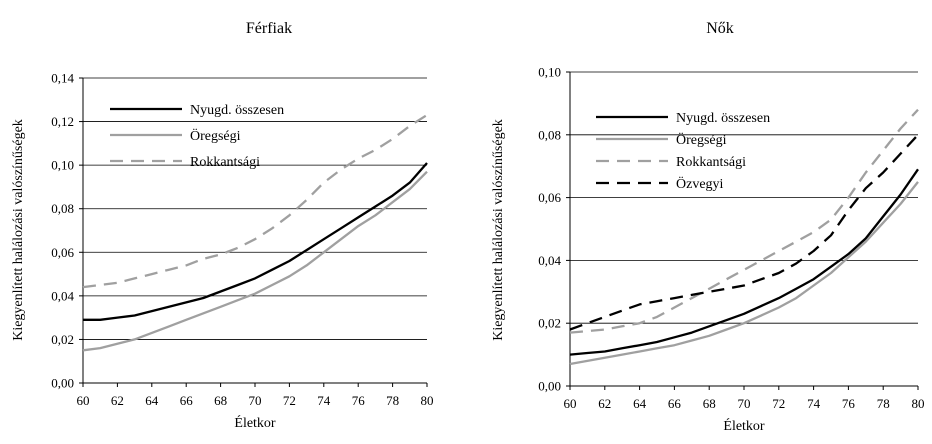 The width and height of the screenshot is (932, 444). I want to click on chart1-y-axis-label: Kiegyenlített halálozási valószínűségek, so click(498, 230).